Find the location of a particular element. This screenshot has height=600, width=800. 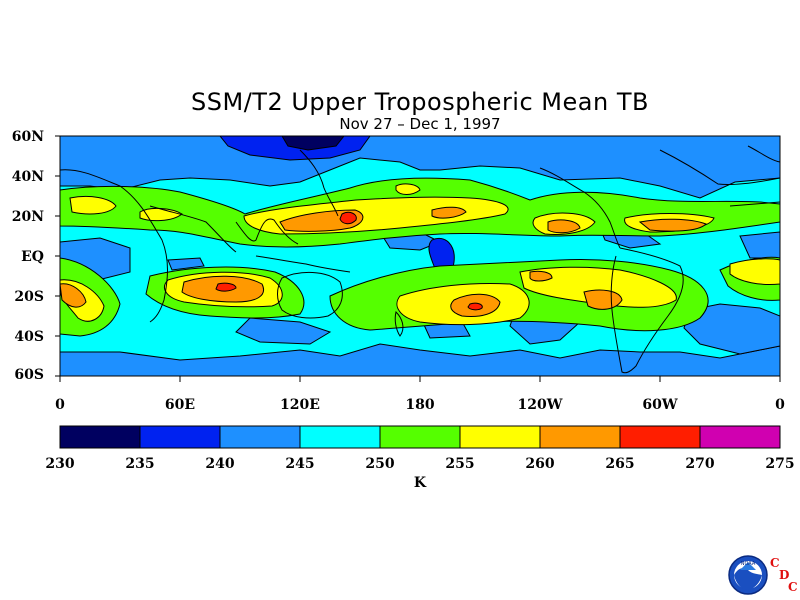

colorbar-tick-label: 230 is located at coordinates (59, 464).